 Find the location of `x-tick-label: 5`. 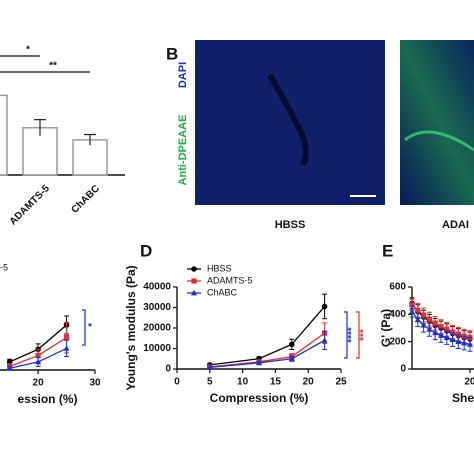

x-tick-label: 5 is located at coordinates (210, 382).